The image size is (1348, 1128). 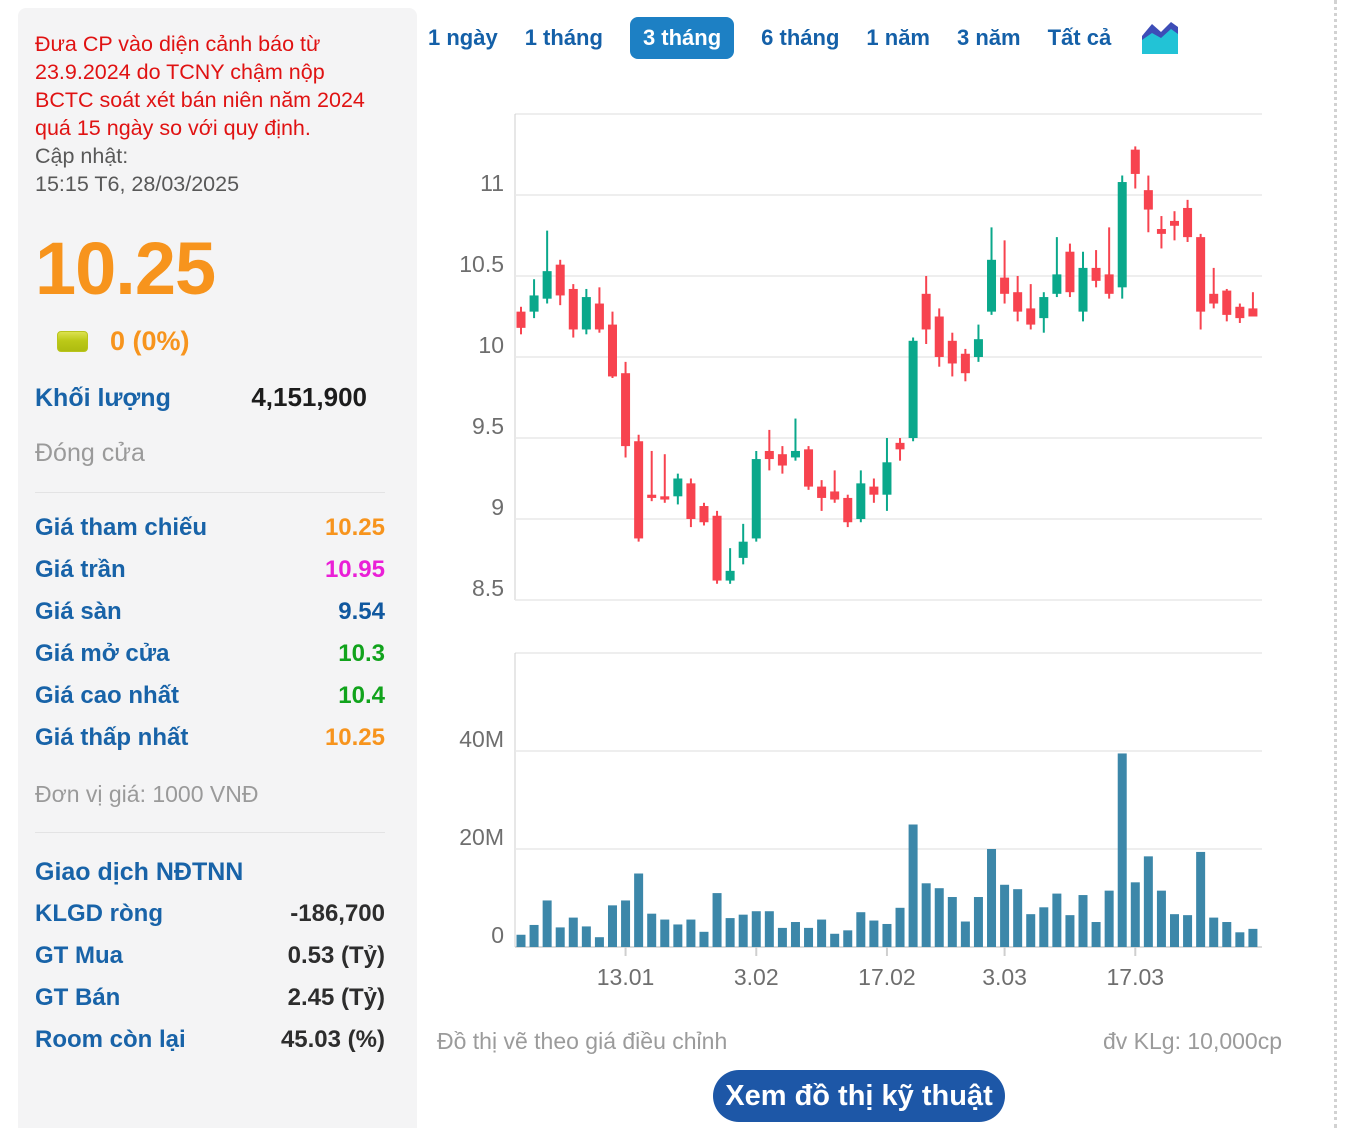 What do you see at coordinates (103, 398) in the screenshot?
I see `volume-label: Khối lượng` at bounding box center [103, 398].